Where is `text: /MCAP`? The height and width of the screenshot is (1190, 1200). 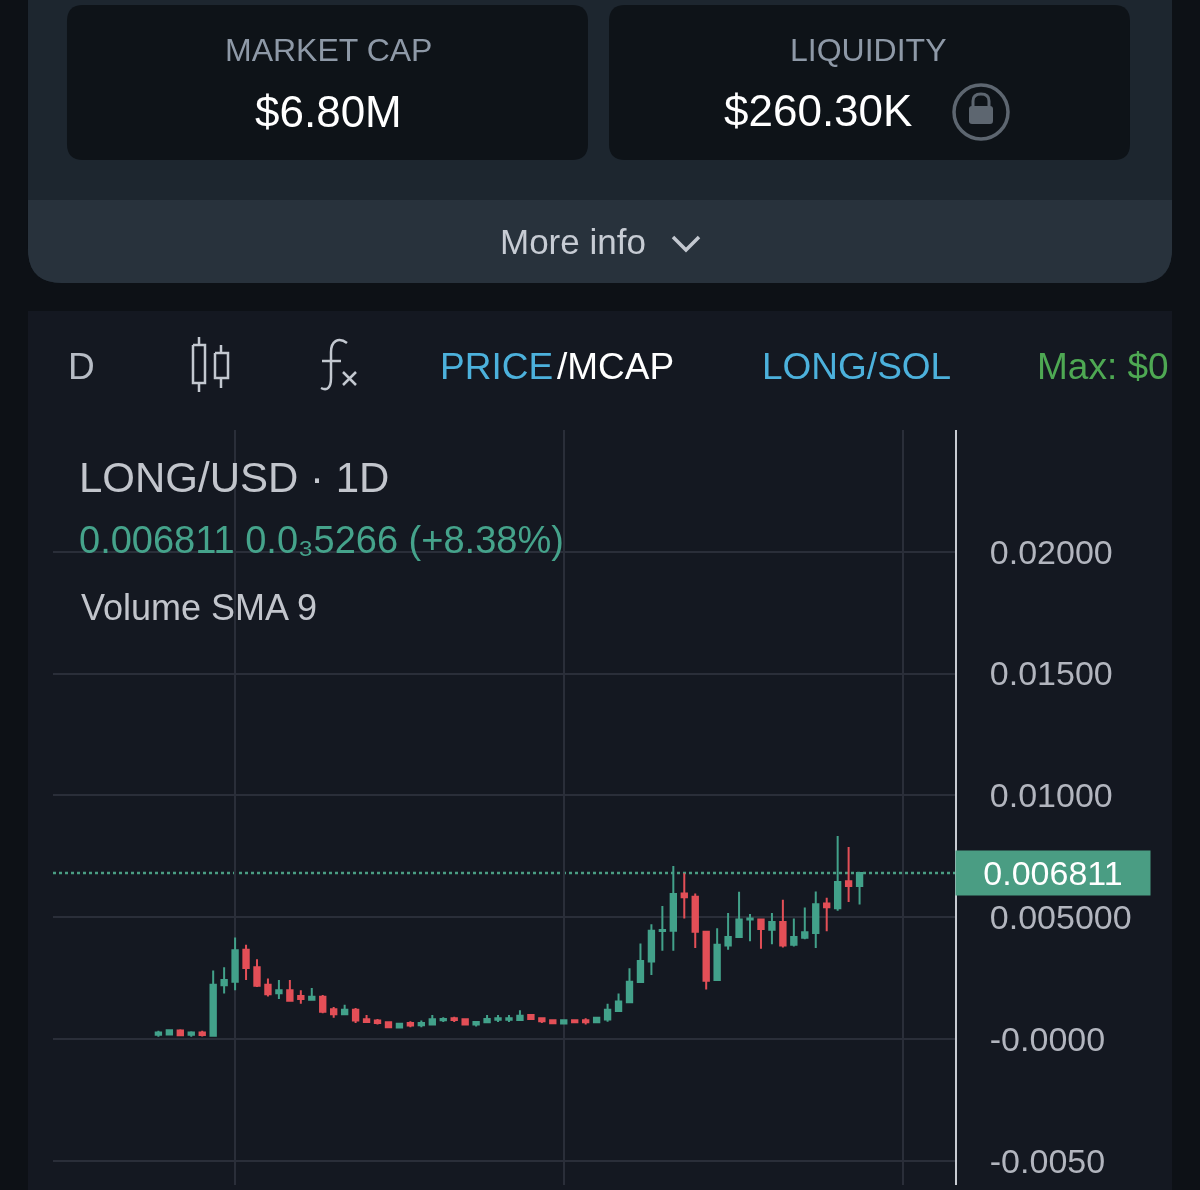
text: /MCAP is located at coordinates (616, 366).